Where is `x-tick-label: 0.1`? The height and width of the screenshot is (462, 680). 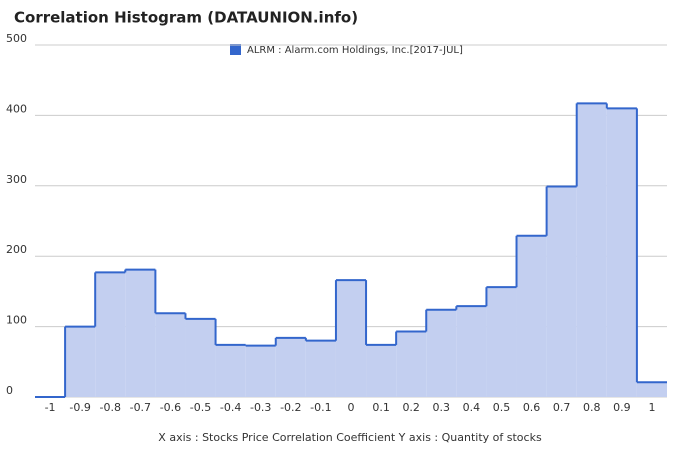 x-tick-label: 0.1 is located at coordinates (381, 407).